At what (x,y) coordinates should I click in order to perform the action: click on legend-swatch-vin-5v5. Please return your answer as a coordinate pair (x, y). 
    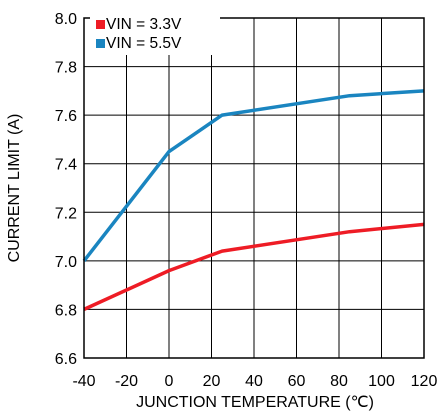
    Looking at the image, I should click on (100, 43).